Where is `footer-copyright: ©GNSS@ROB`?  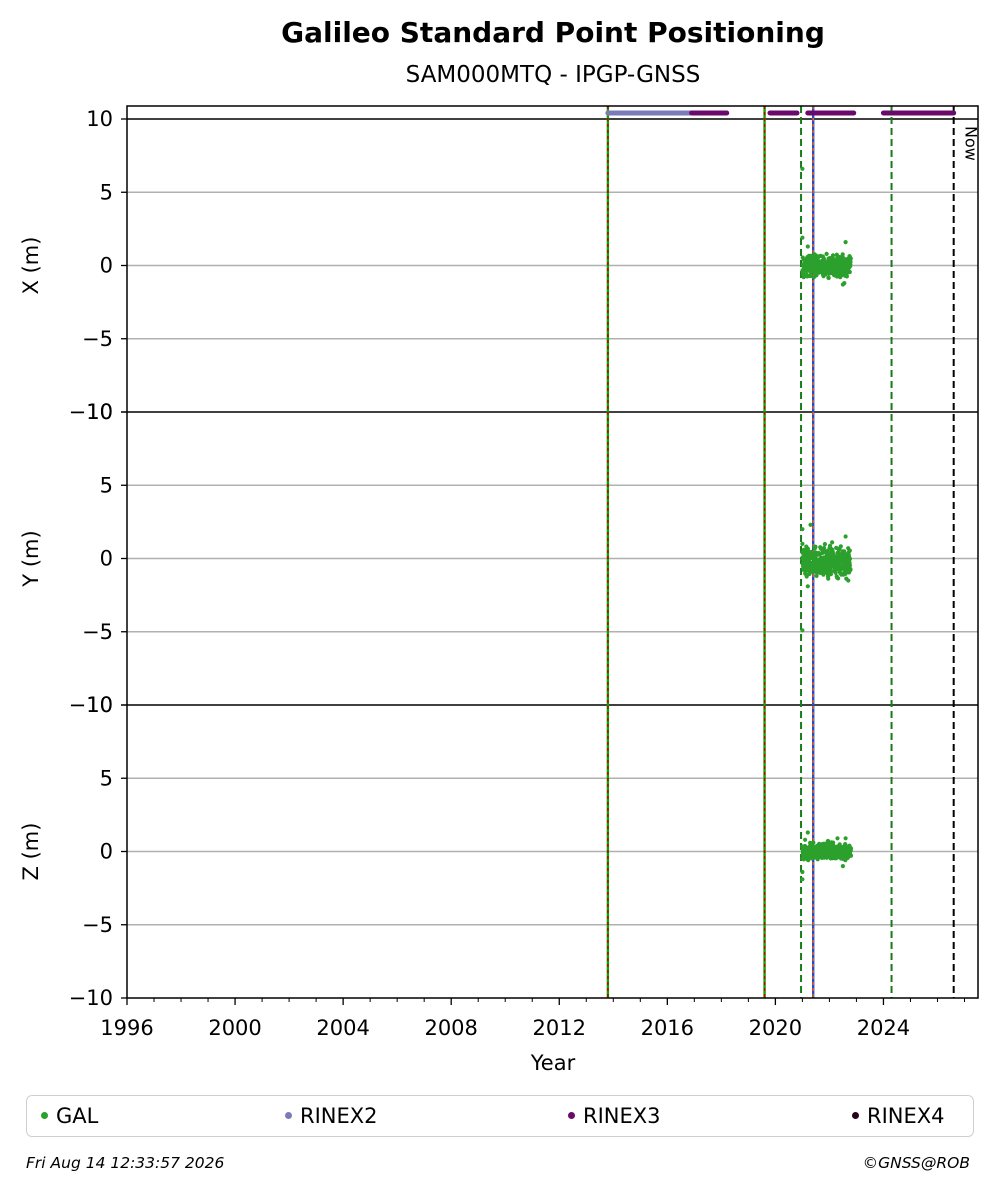 footer-copyright: ©GNSS@ROB is located at coordinates (916, 1163).